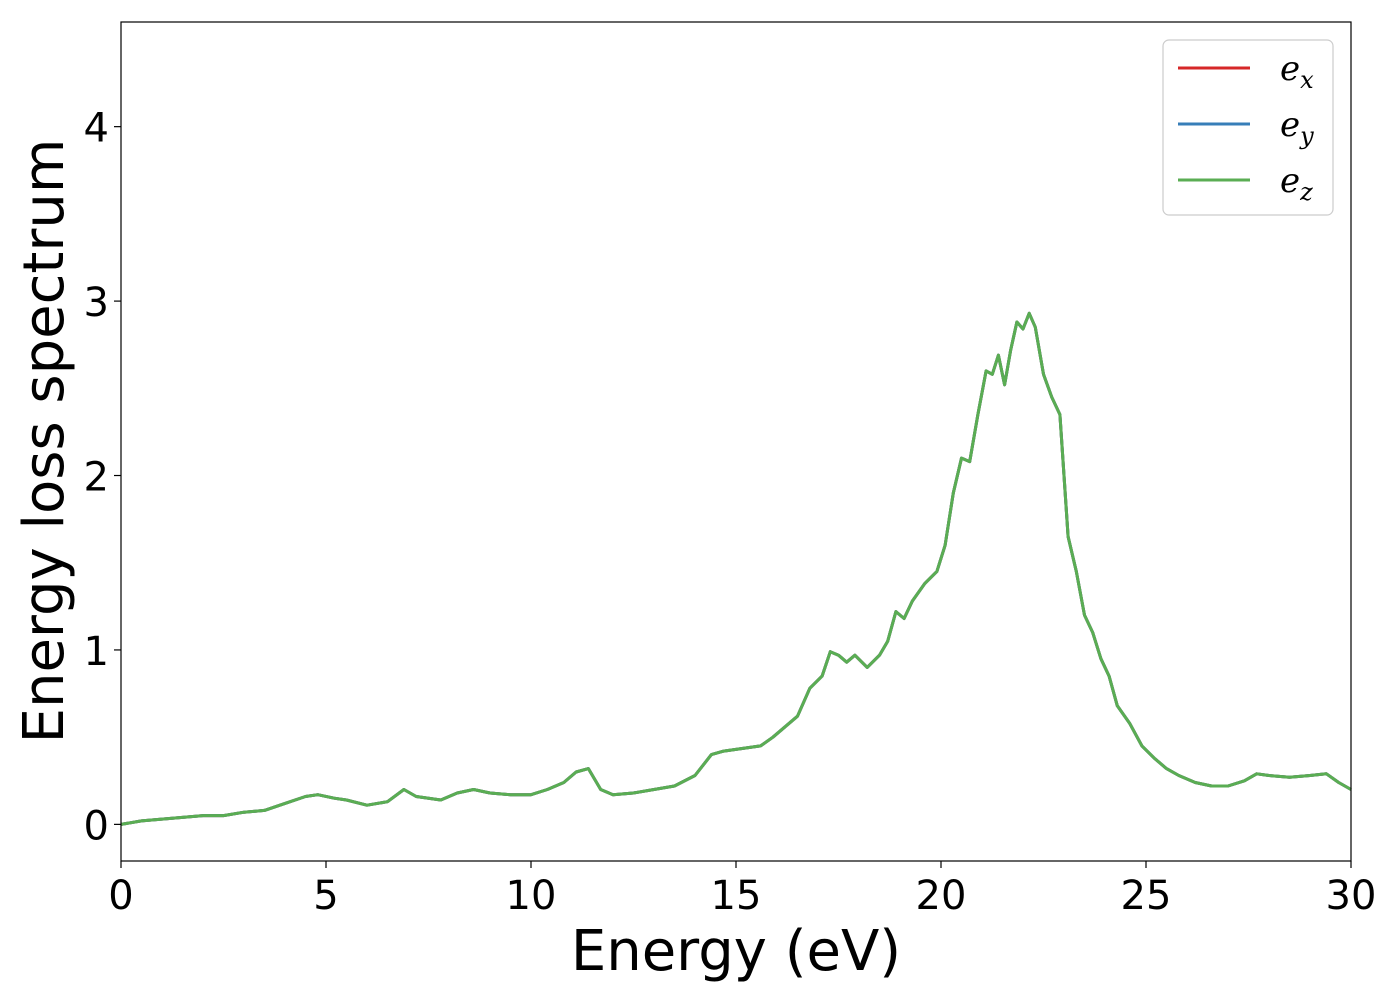  Describe the element at coordinates (531, 896) in the screenshot. I see `x-tick-label: 10` at that location.